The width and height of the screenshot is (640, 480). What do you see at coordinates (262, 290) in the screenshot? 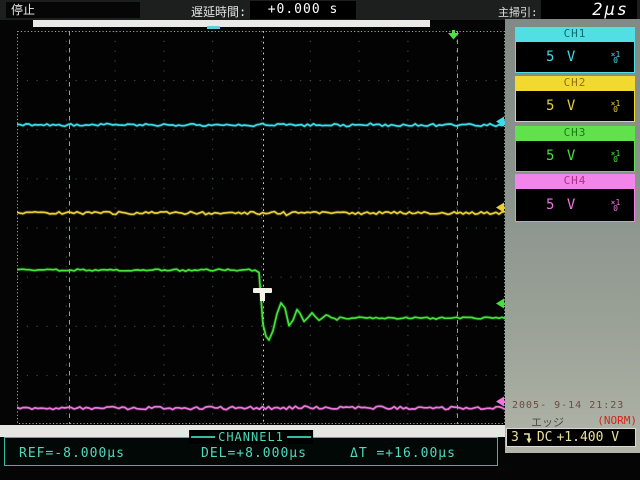
I see `trigger-point-marker` at bounding box center [262, 290].